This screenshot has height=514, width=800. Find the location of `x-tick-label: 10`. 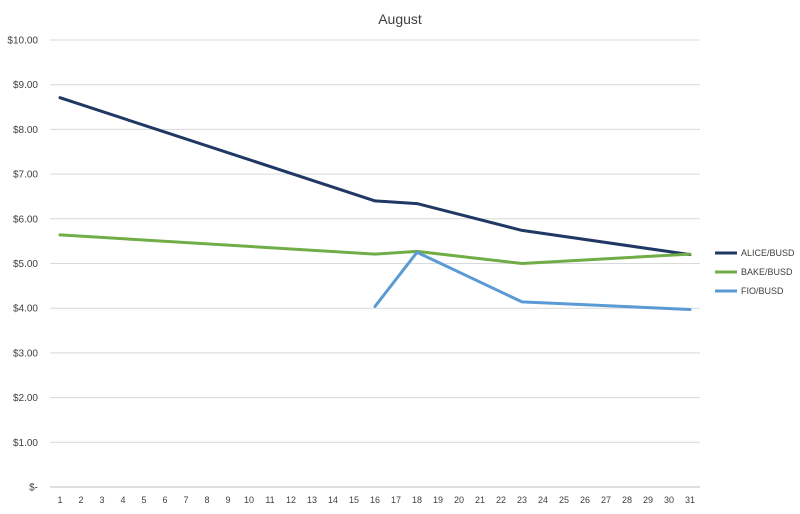

x-tick-label: 10 is located at coordinates (249, 500).